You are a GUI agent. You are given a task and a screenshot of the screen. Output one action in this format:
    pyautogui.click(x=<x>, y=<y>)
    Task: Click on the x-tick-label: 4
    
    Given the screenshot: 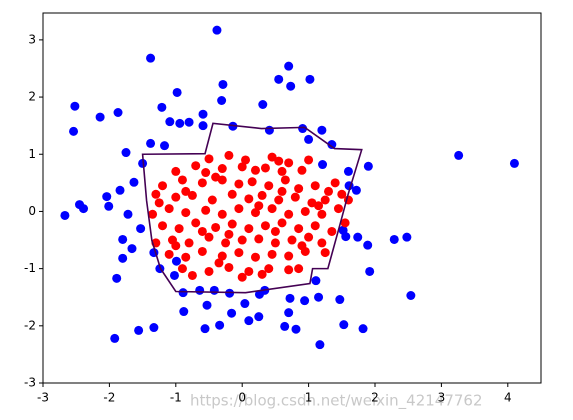 What is the action you would take?
    pyautogui.click(x=508, y=398)
    